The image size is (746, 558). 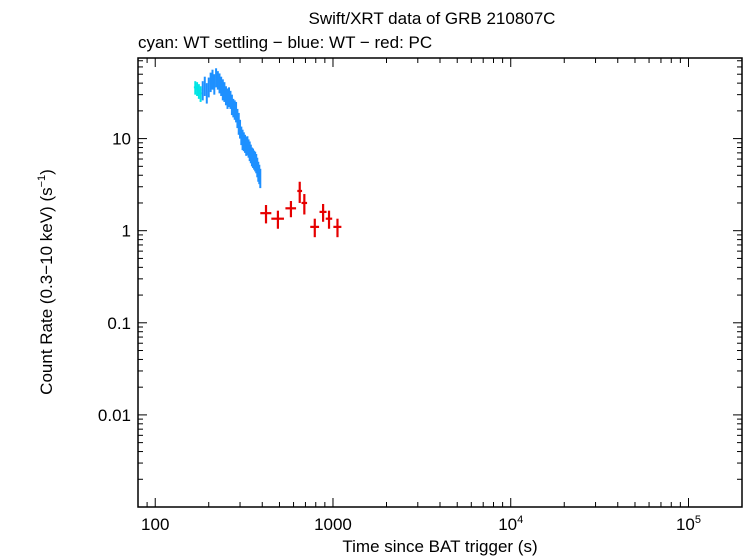 What do you see at coordinates (126, 231) in the screenshot?
I see `y-tick-label: 1` at bounding box center [126, 231].